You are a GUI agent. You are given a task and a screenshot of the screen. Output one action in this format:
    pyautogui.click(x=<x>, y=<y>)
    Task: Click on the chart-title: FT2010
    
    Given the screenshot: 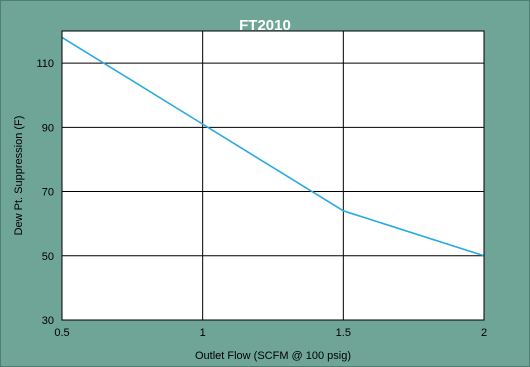 What is the action you would take?
    pyautogui.click(x=265, y=25)
    